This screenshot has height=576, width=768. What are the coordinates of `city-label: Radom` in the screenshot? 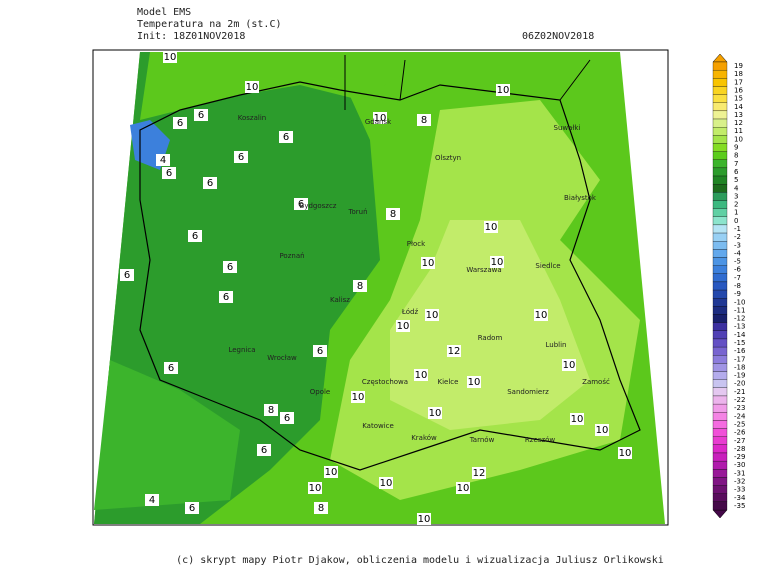 It's located at (490, 338).